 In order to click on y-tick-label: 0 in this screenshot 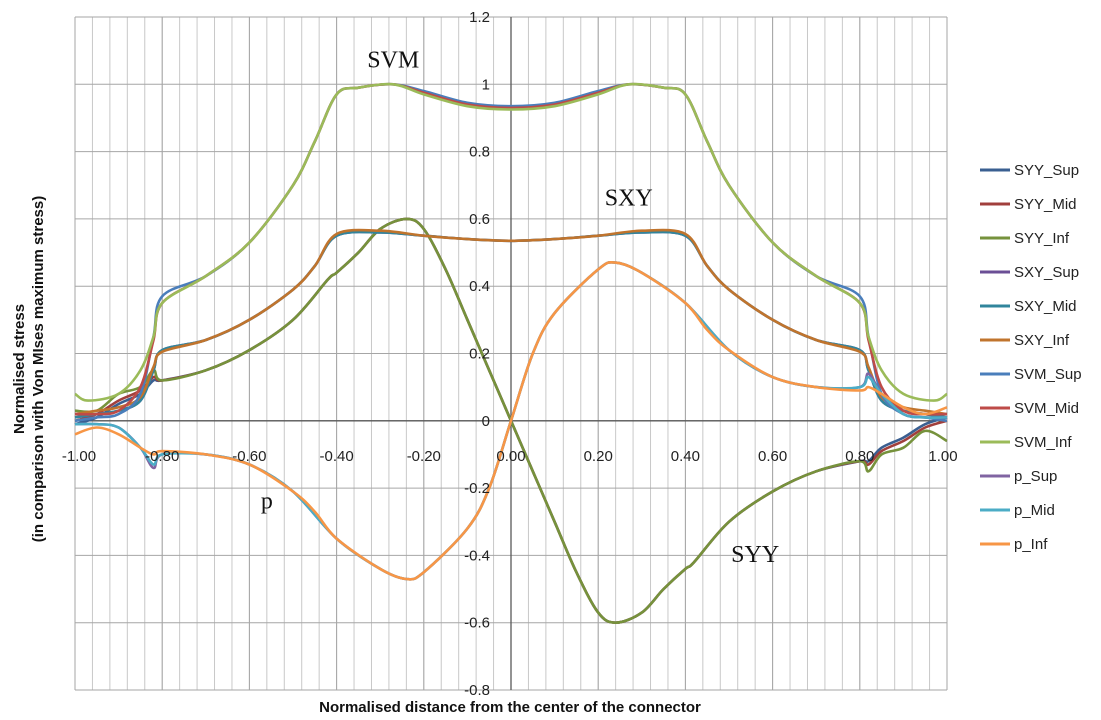, I will do `click(486, 421)`.